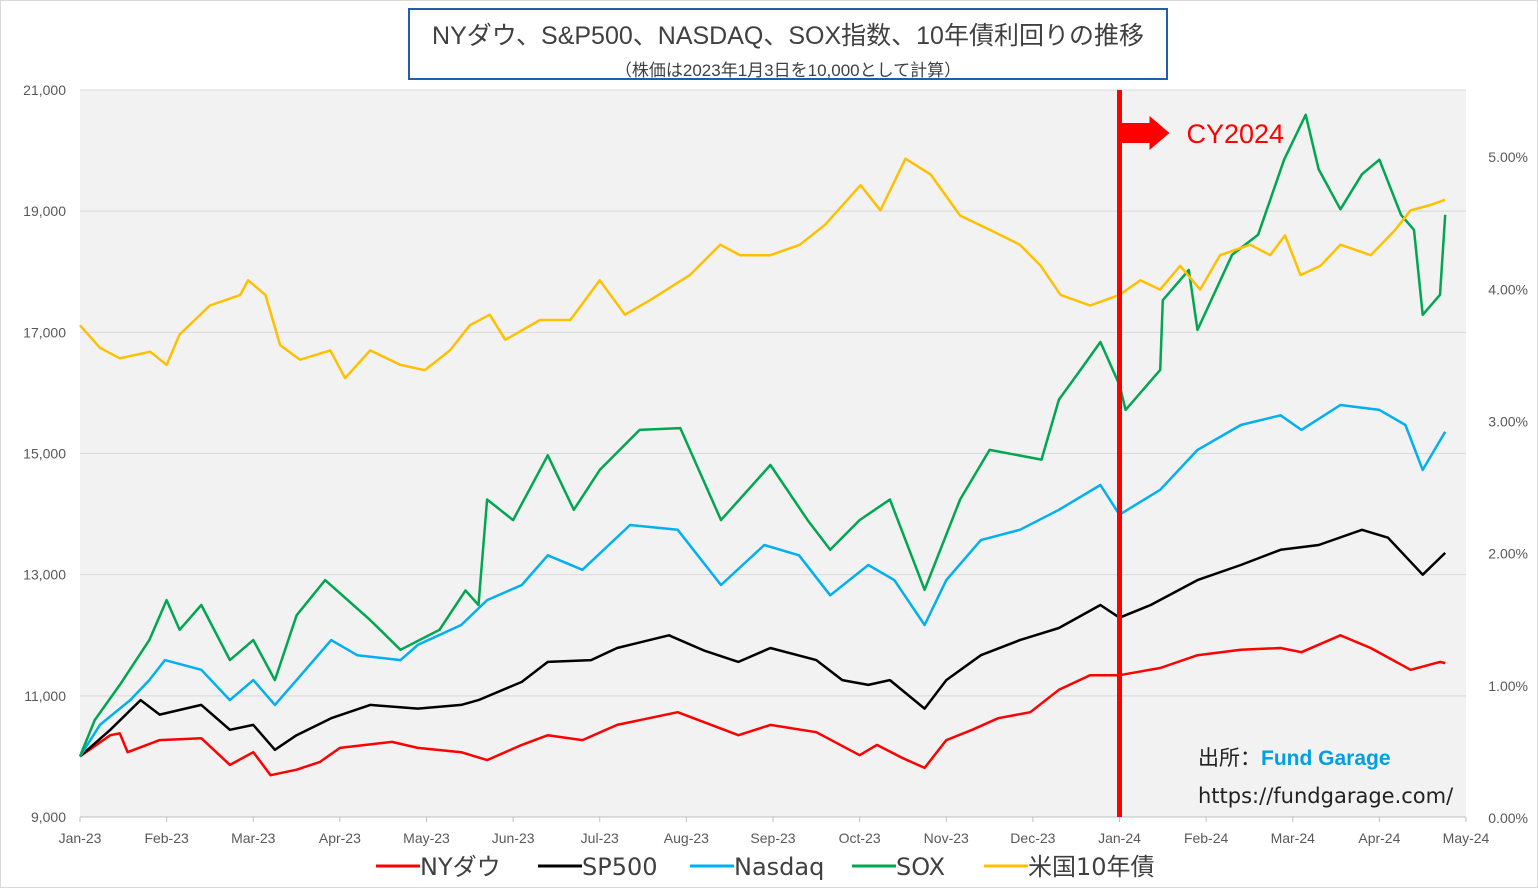  I want to click on y-right-tick-label: 0.00%, so click(1508, 818).